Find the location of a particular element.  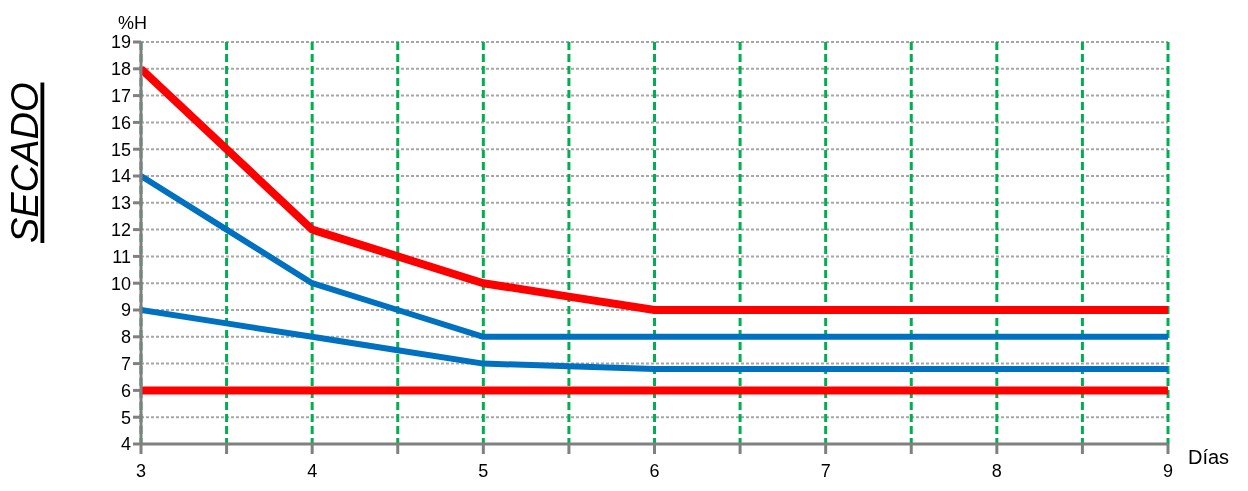

y-tick-label: 6 is located at coordinates (125, 390).